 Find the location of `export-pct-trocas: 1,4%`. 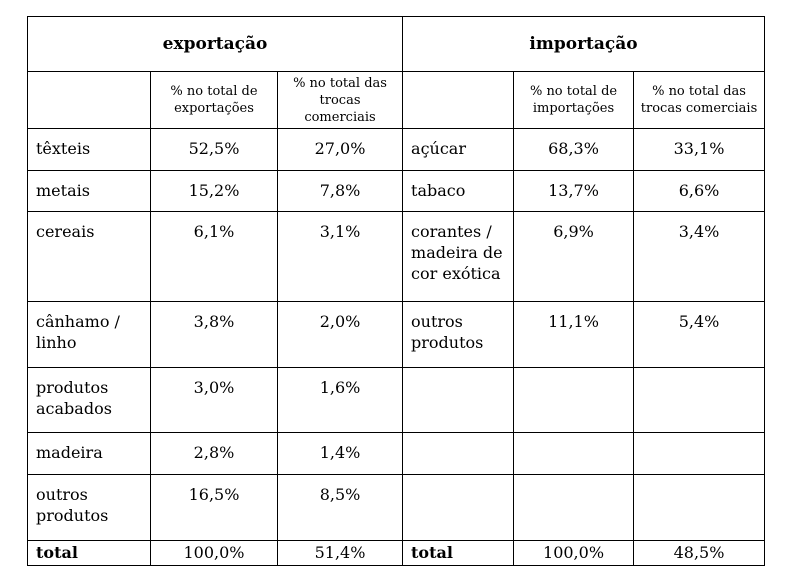

export-pct-trocas: 1,4% is located at coordinates (340, 453).